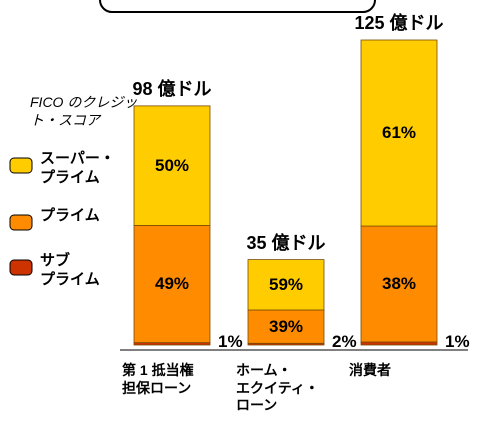  I want to click on legend-label: サブ プライム, so click(70, 270).